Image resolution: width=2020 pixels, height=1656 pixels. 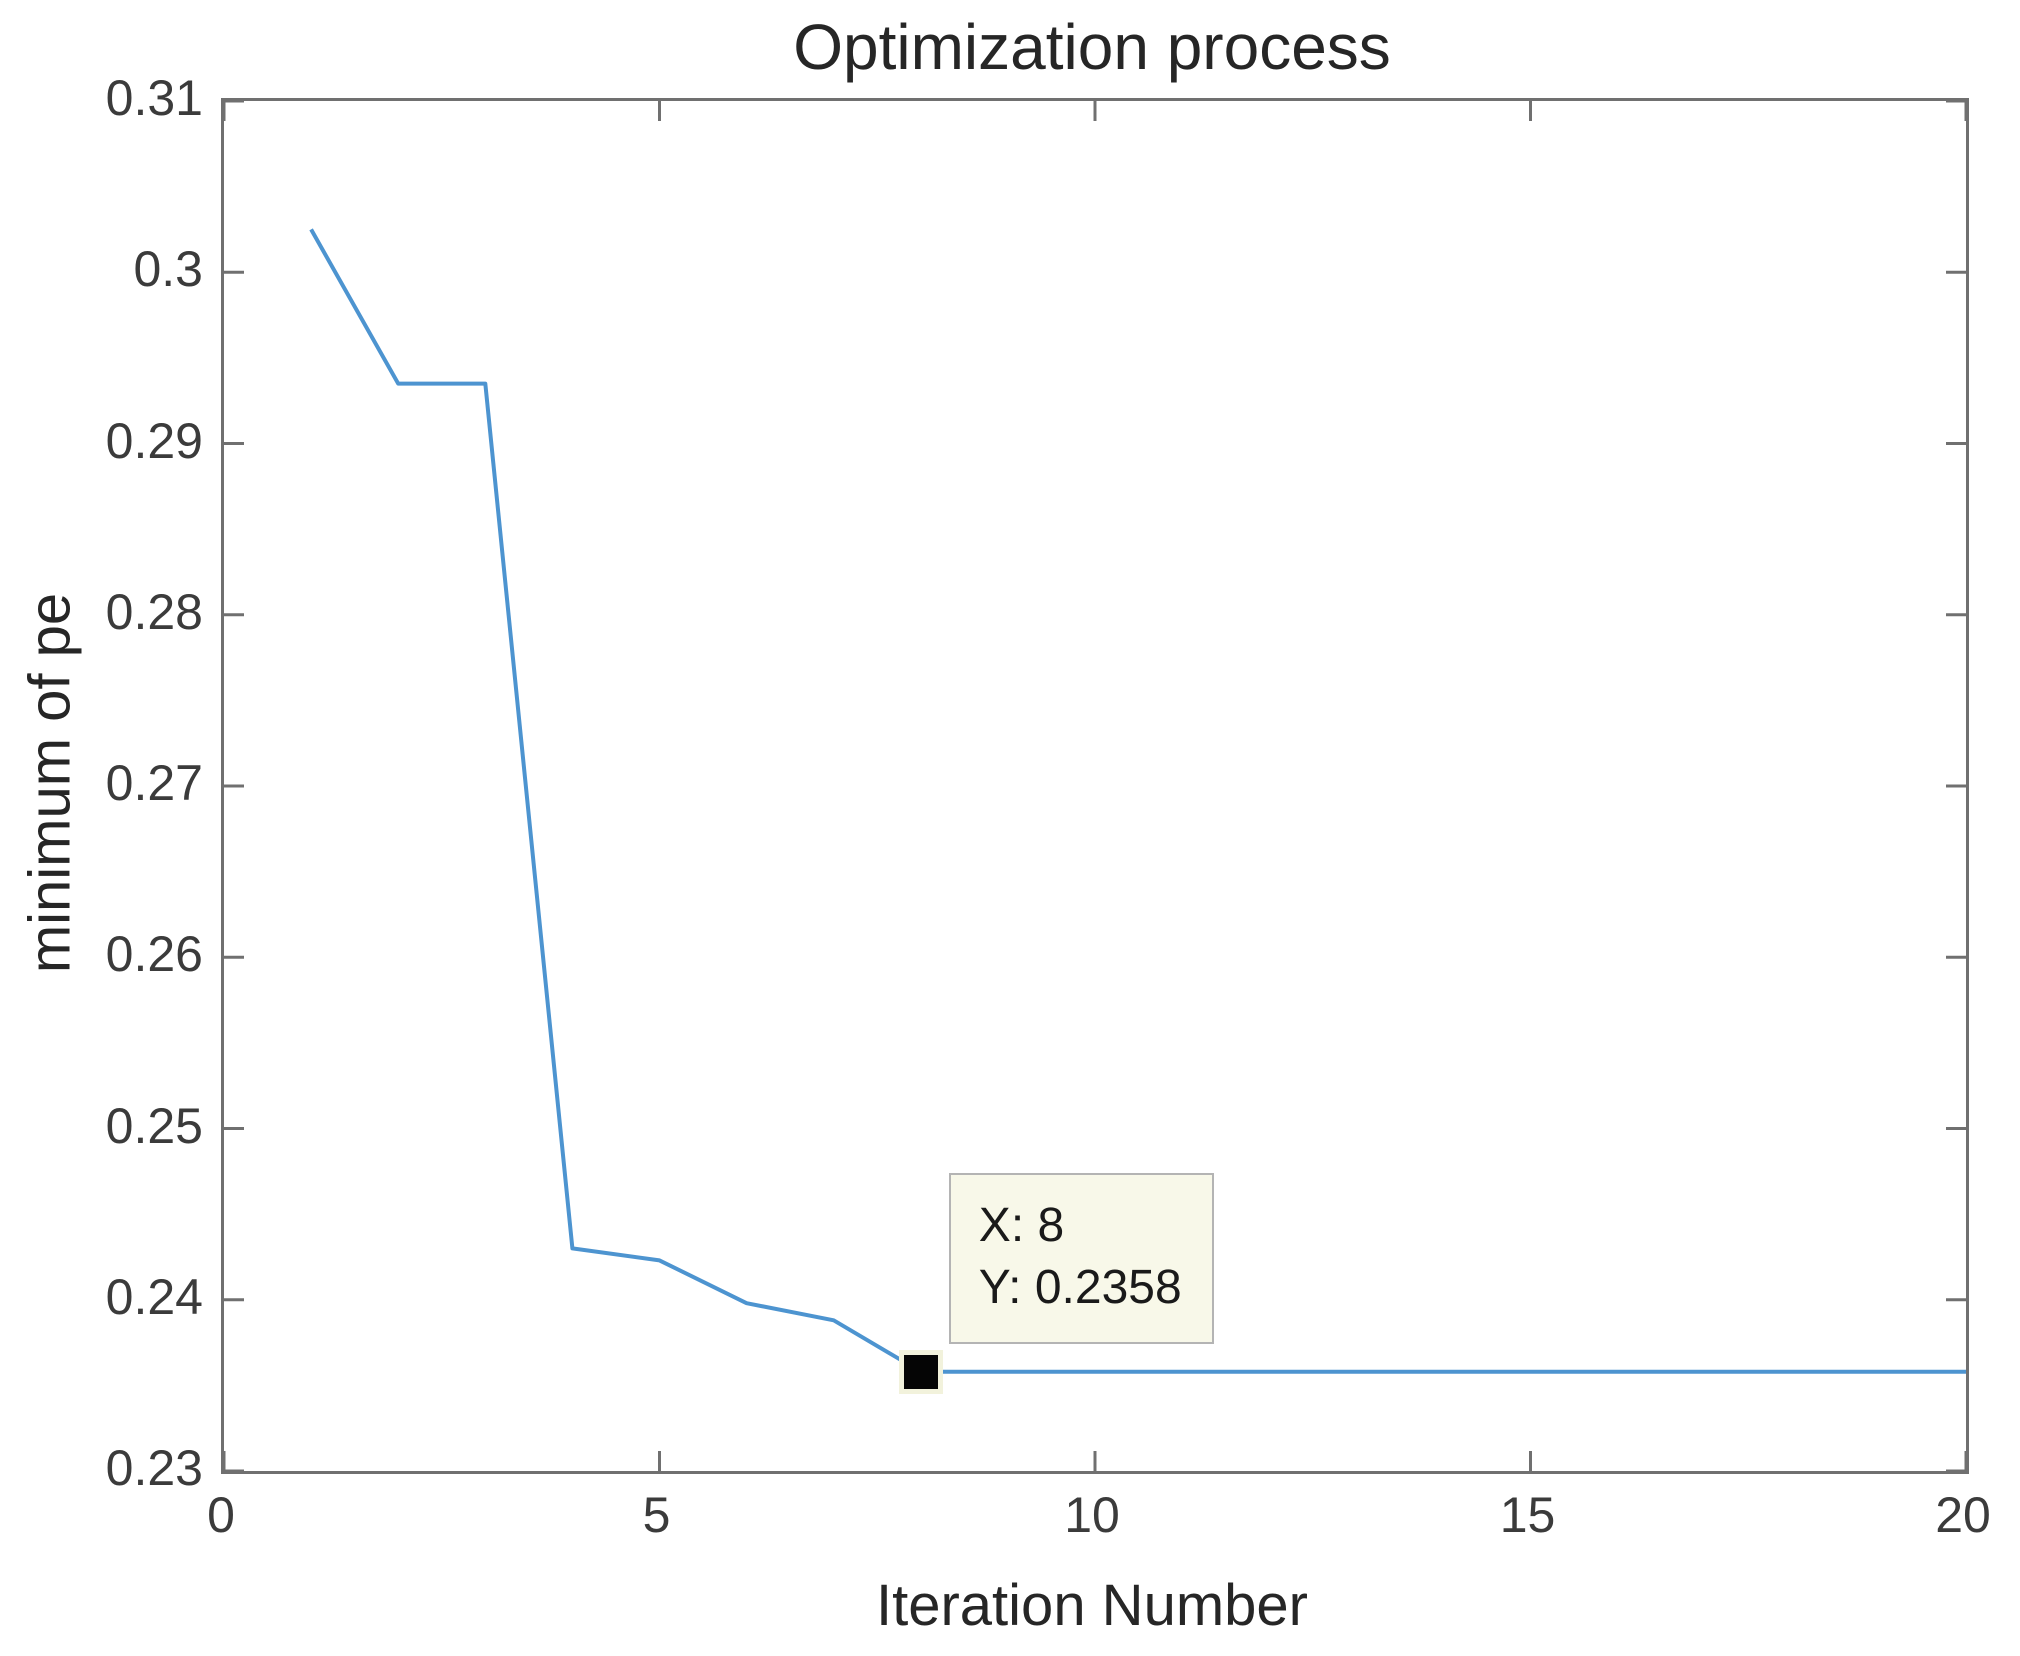 What do you see at coordinates (154, 1468) in the screenshot?
I see `y-tick-label: 0.23` at bounding box center [154, 1468].